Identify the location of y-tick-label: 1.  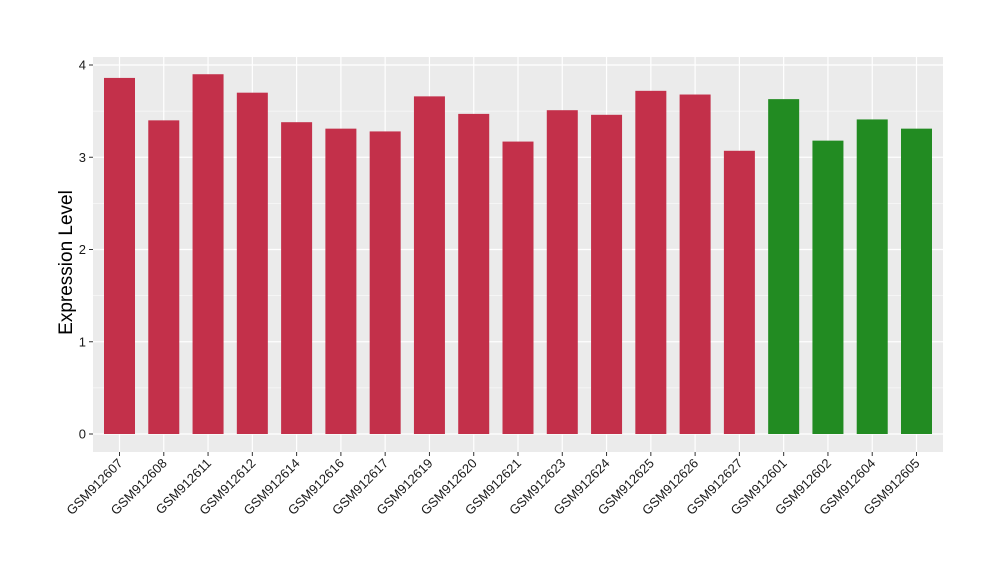
(82, 341).